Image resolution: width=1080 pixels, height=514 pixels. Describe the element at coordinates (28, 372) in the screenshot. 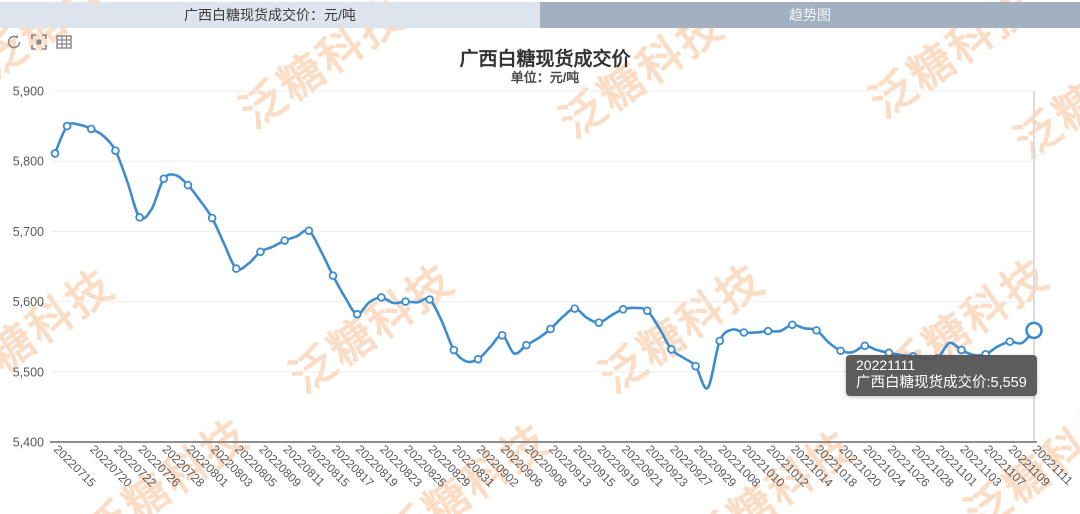

I see `y-axis-label: 5,500` at that location.